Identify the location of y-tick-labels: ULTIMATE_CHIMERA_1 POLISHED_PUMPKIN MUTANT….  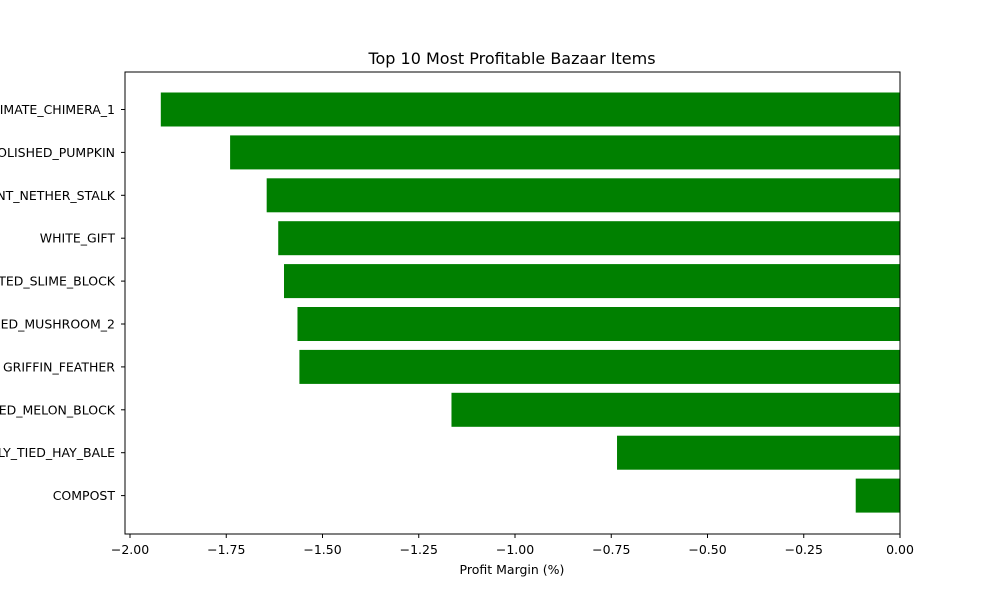
(58, 302).